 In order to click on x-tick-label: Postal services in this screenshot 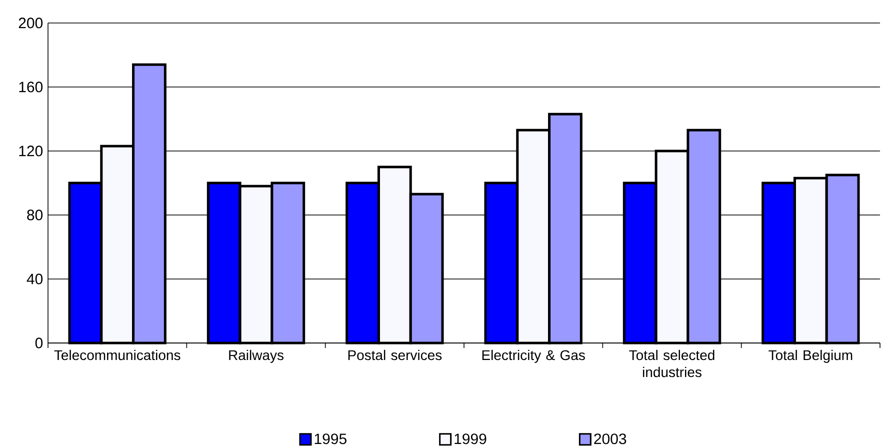, I will do `click(395, 355)`.